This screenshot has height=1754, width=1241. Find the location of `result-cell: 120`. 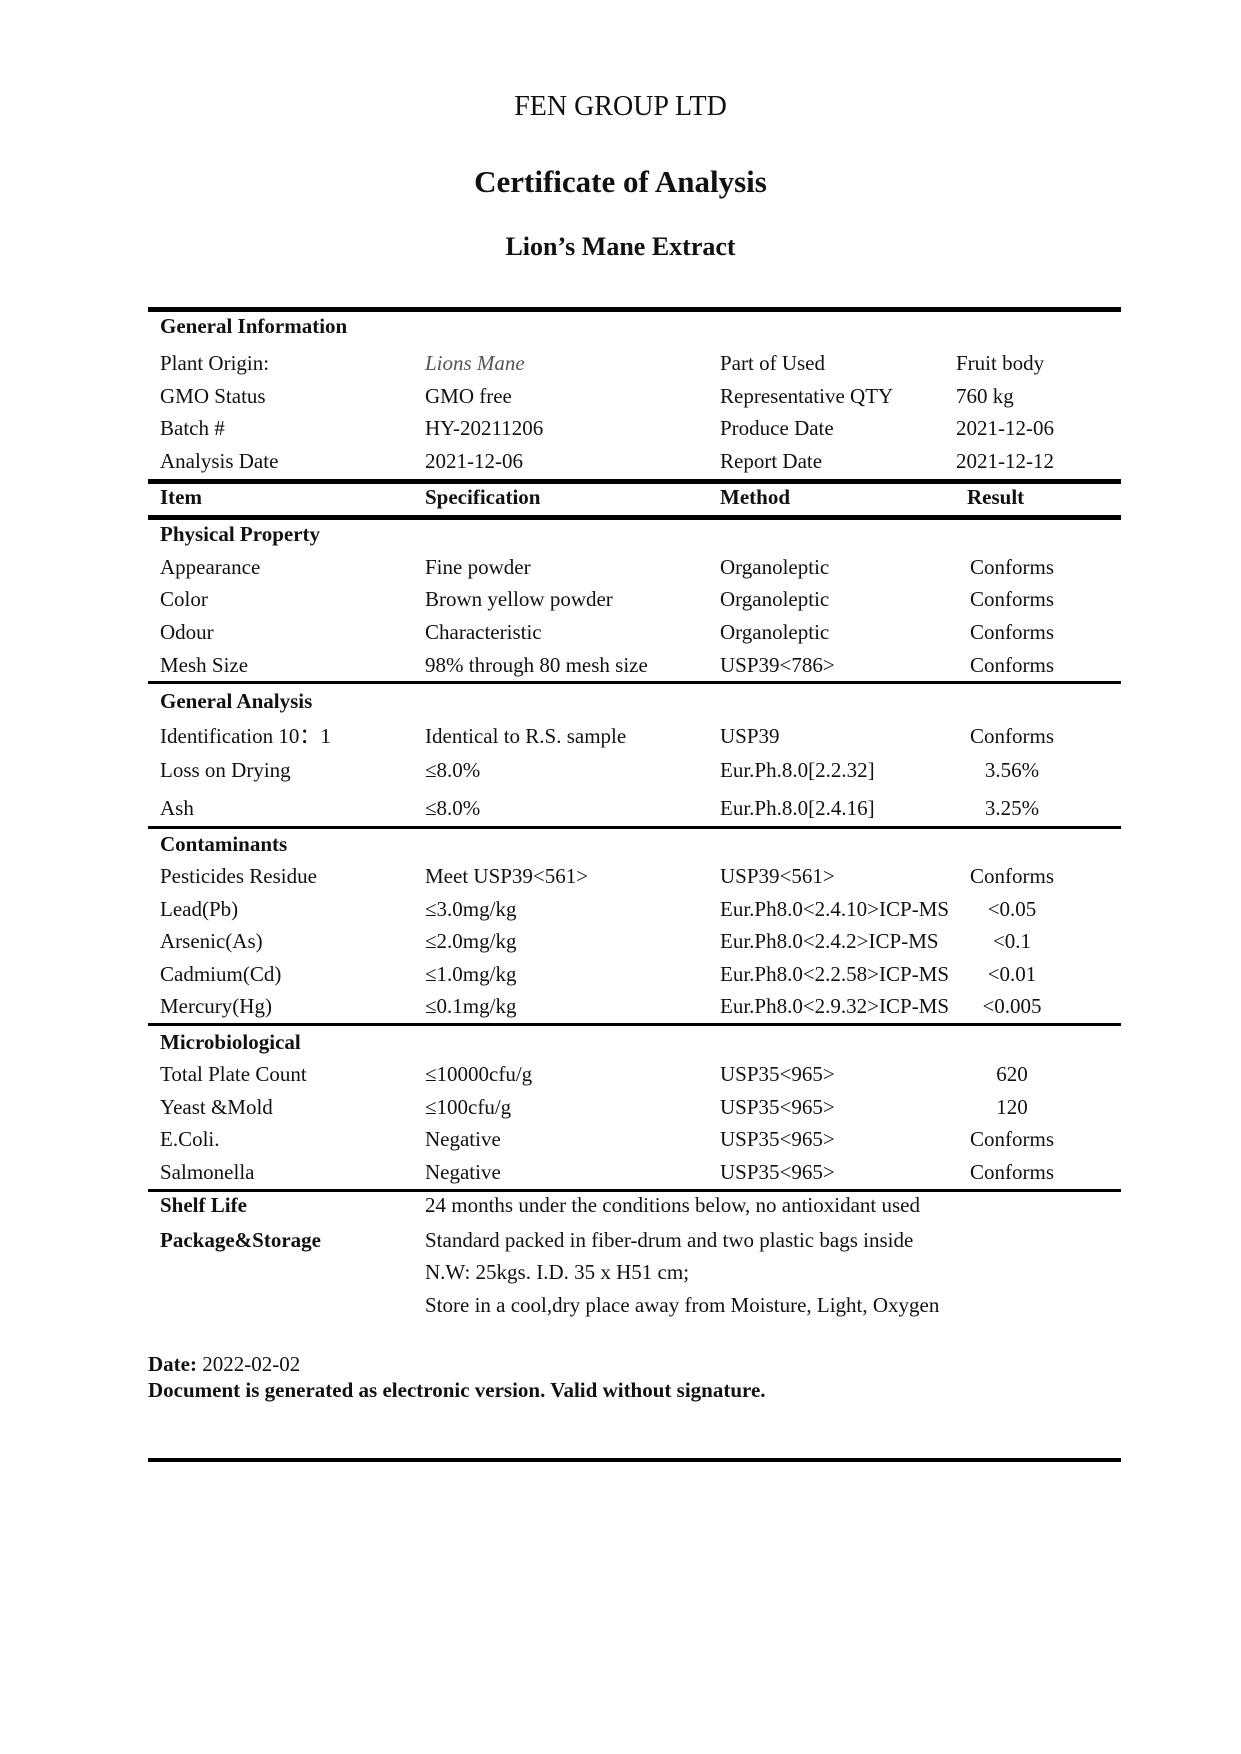

result-cell: 120 is located at coordinates (1012, 1107).